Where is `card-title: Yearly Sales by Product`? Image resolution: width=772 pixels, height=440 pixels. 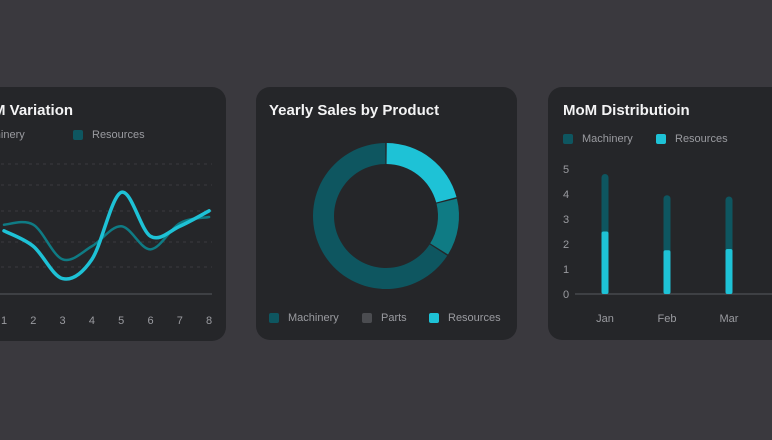 card-title: Yearly Sales by Product is located at coordinates (354, 110).